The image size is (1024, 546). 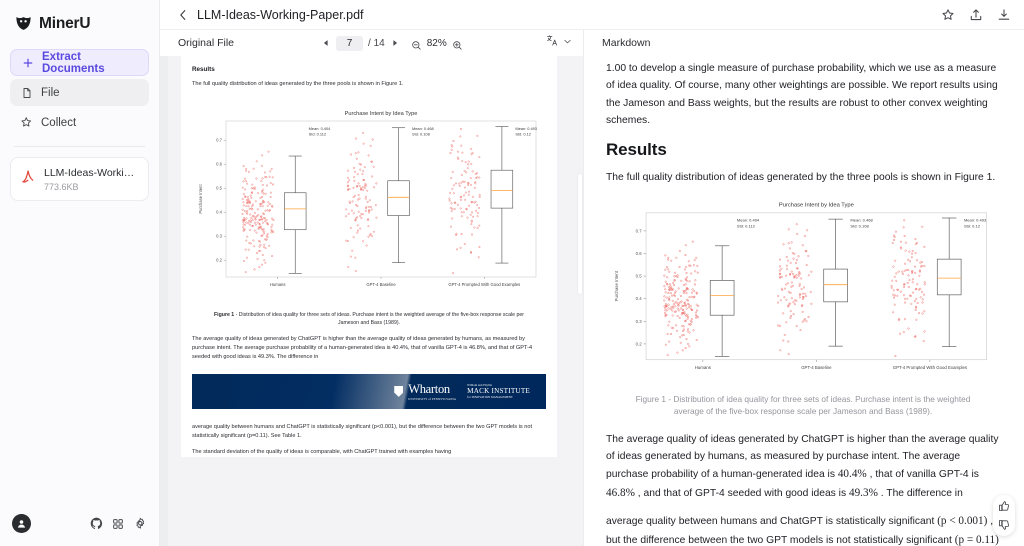 I want to click on zoom-controls: 82%, so click(x=437, y=43).